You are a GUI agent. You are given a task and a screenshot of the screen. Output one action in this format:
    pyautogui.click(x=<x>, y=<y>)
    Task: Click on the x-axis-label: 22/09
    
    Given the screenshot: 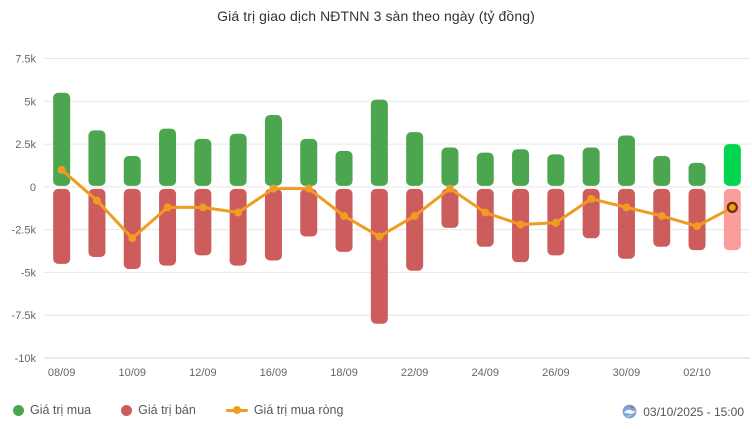 What is the action you would take?
    pyautogui.click(x=415, y=373)
    